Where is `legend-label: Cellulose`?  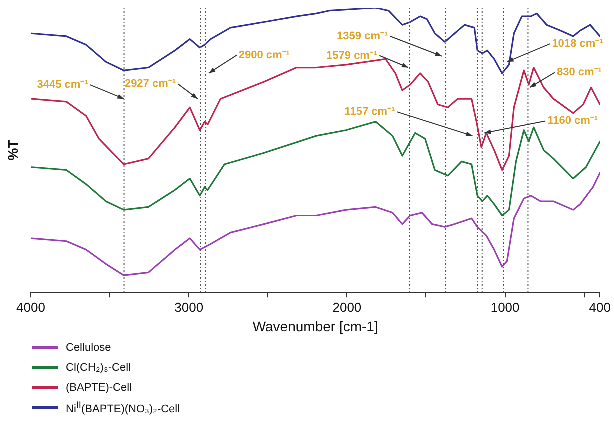 legend-label: Cellulose is located at coordinates (89, 348).